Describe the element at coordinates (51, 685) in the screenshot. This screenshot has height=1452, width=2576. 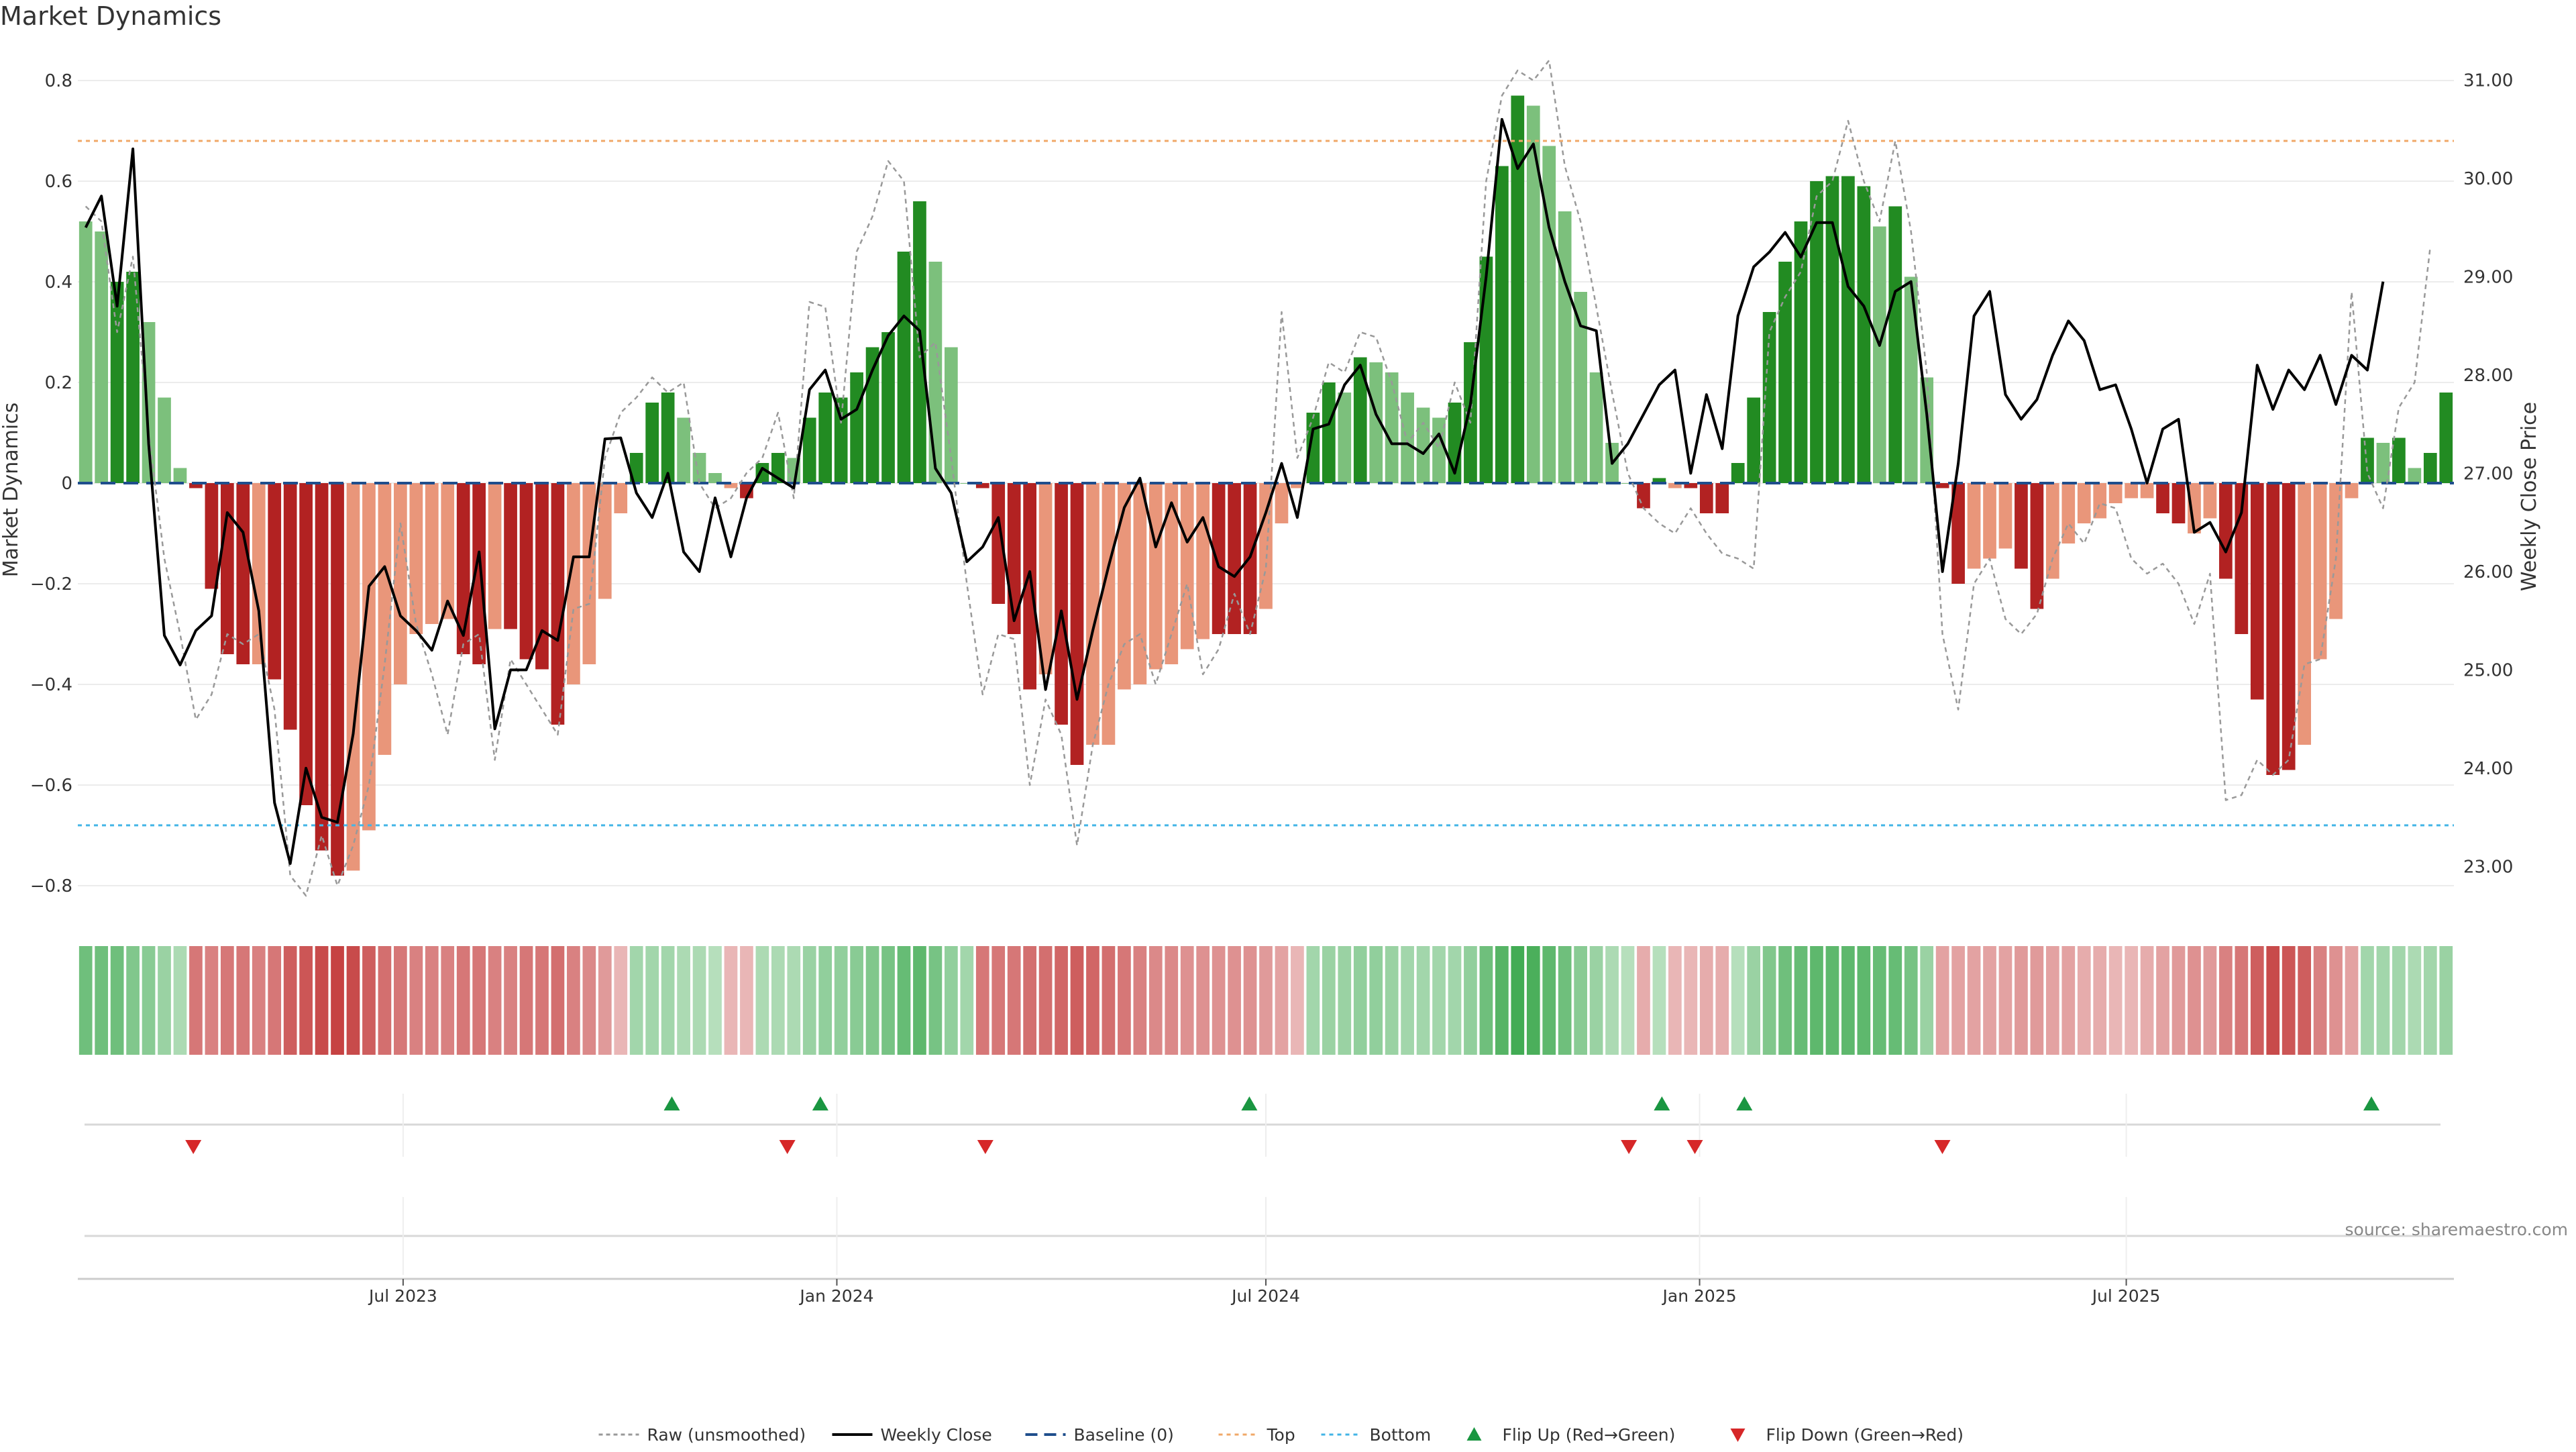
I see `y-left-tick-label: −0.4` at that location.